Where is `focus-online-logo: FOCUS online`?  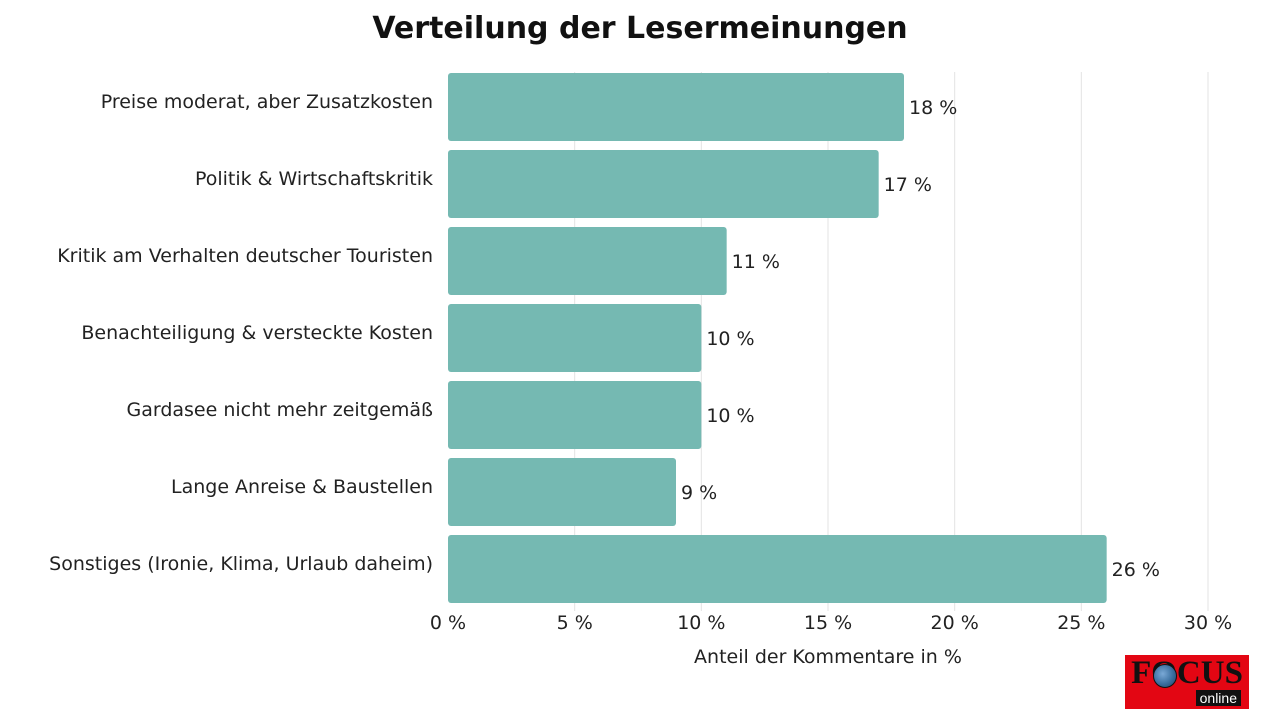
focus-online-logo: FOCUS online is located at coordinates (1187, 682).